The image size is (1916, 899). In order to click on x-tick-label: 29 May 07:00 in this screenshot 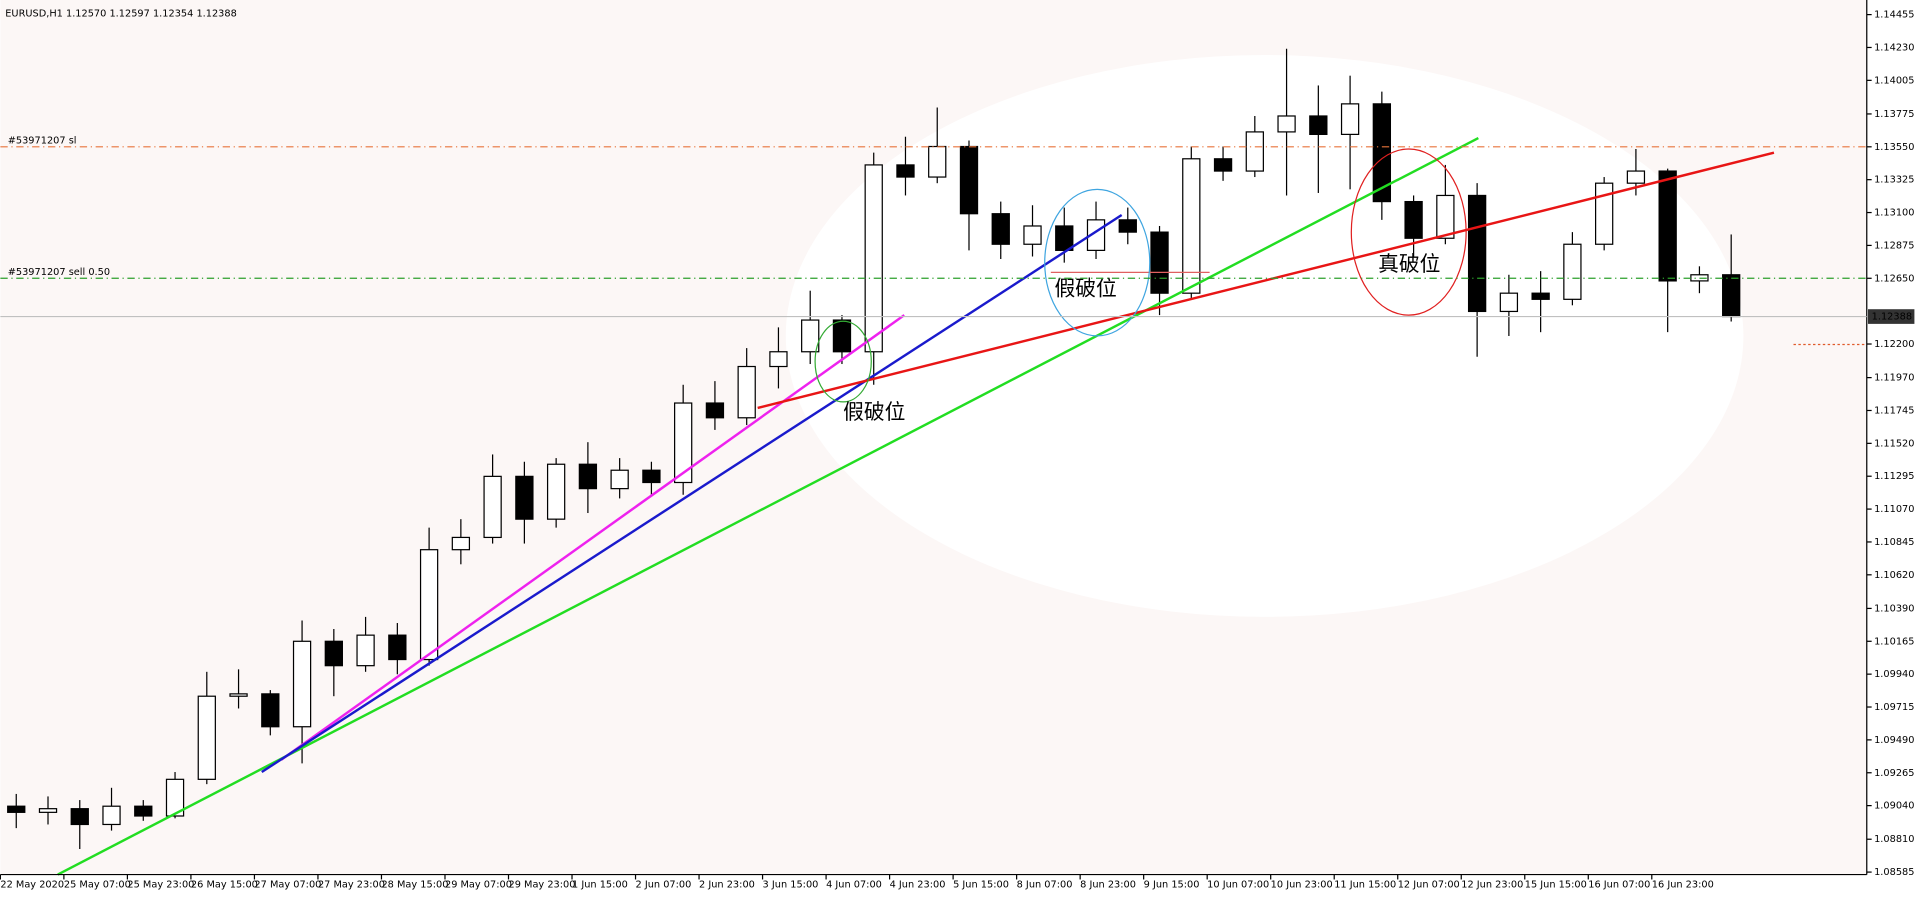, I will do `click(478, 884)`.